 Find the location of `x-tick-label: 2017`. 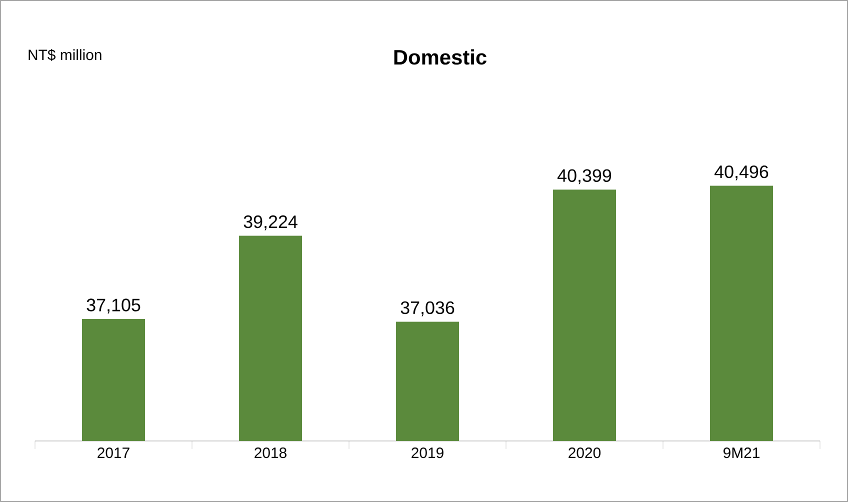

x-tick-label: 2017 is located at coordinates (114, 453).